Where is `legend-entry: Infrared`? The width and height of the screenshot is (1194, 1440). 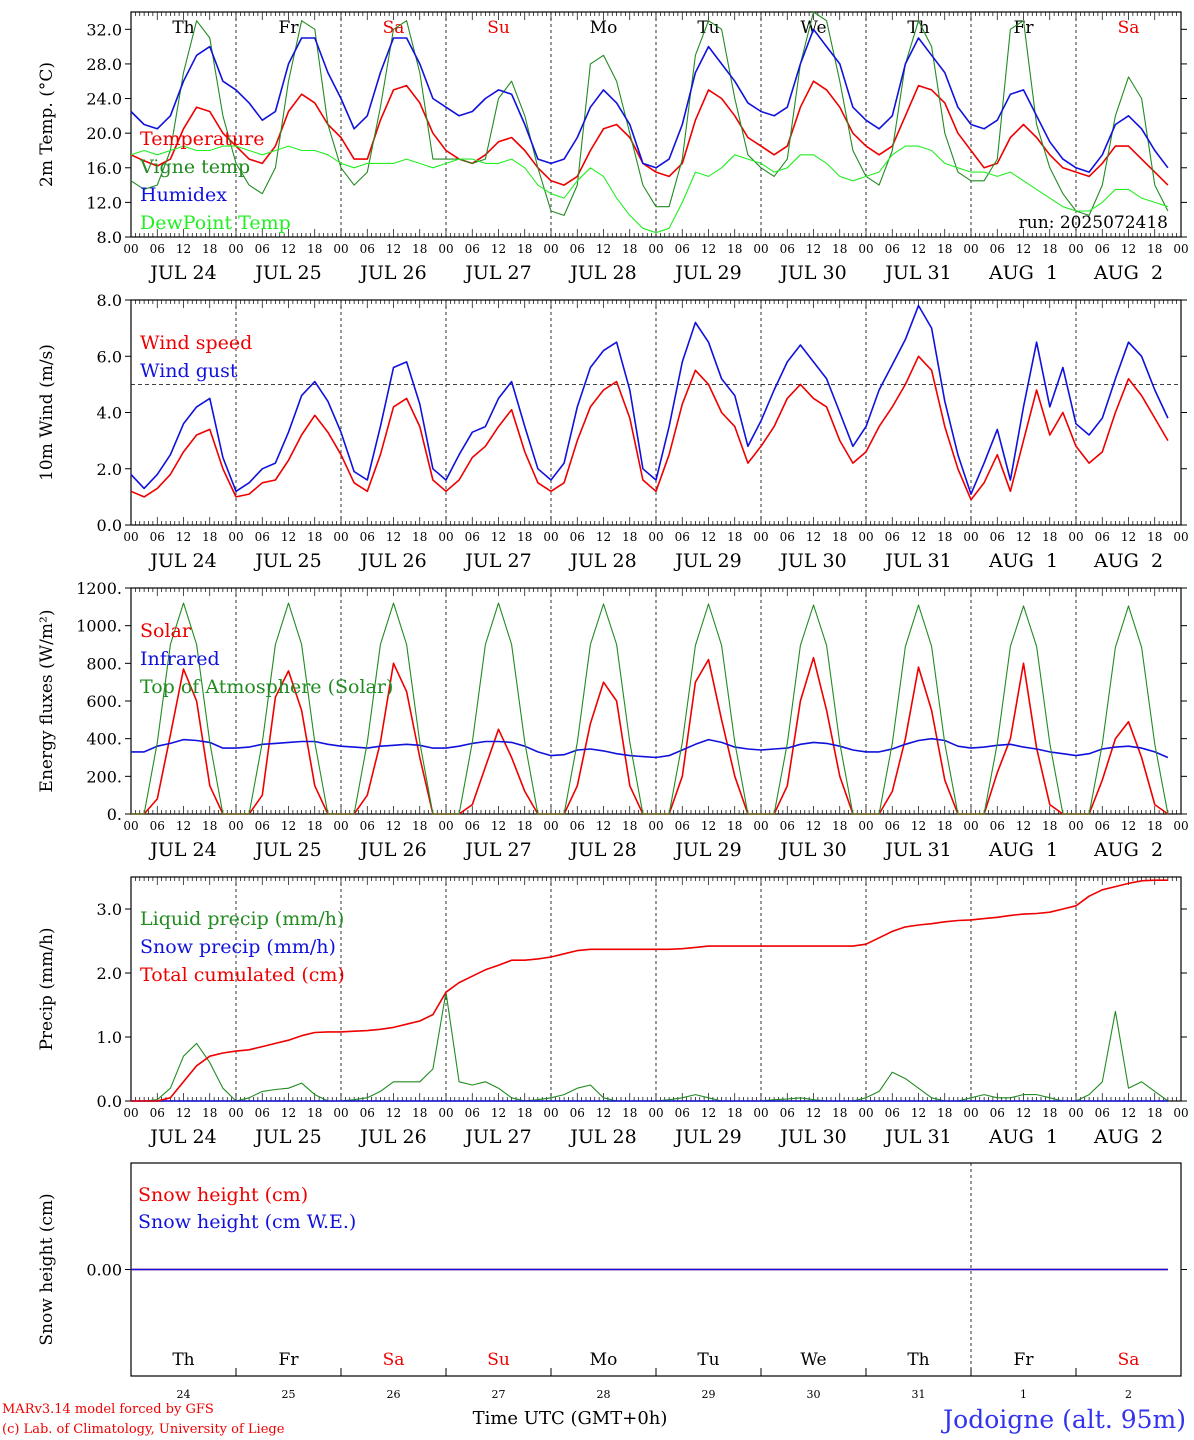
legend-entry: Infrared is located at coordinates (180, 659).